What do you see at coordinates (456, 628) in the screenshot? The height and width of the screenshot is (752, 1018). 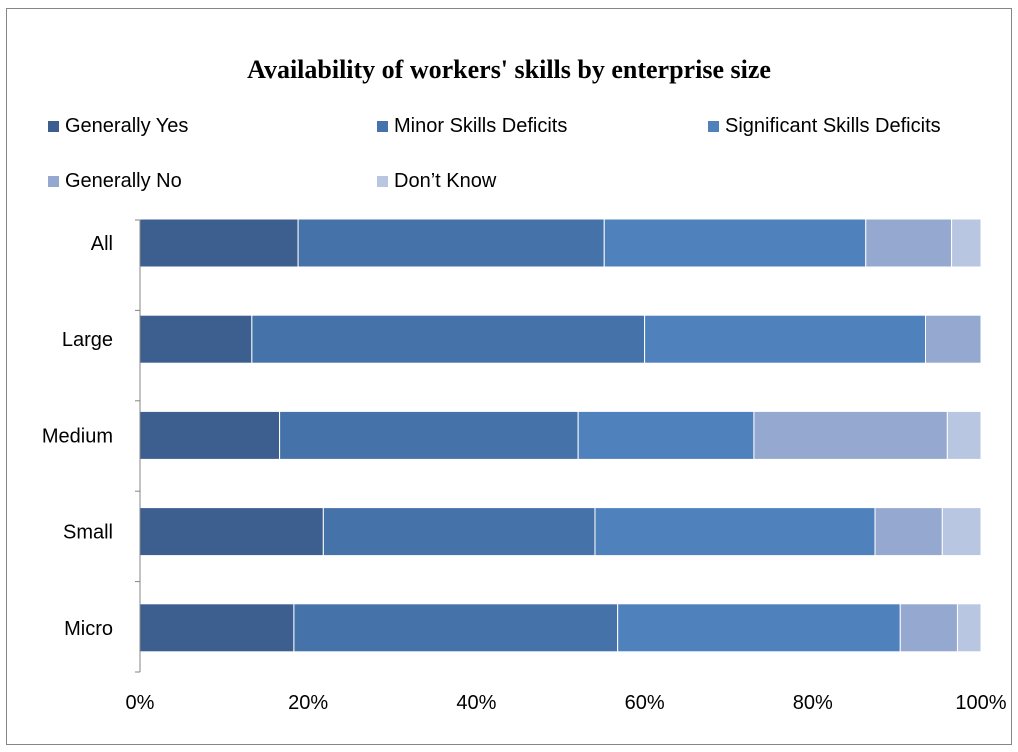 I see `bar-micro-minor-skills-deficits` at bounding box center [456, 628].